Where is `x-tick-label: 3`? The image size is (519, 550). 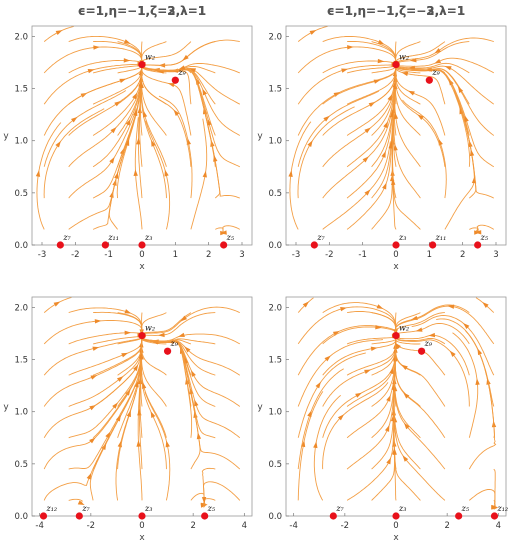
x-tick-label: 3 is located at coordinates (241, 255).